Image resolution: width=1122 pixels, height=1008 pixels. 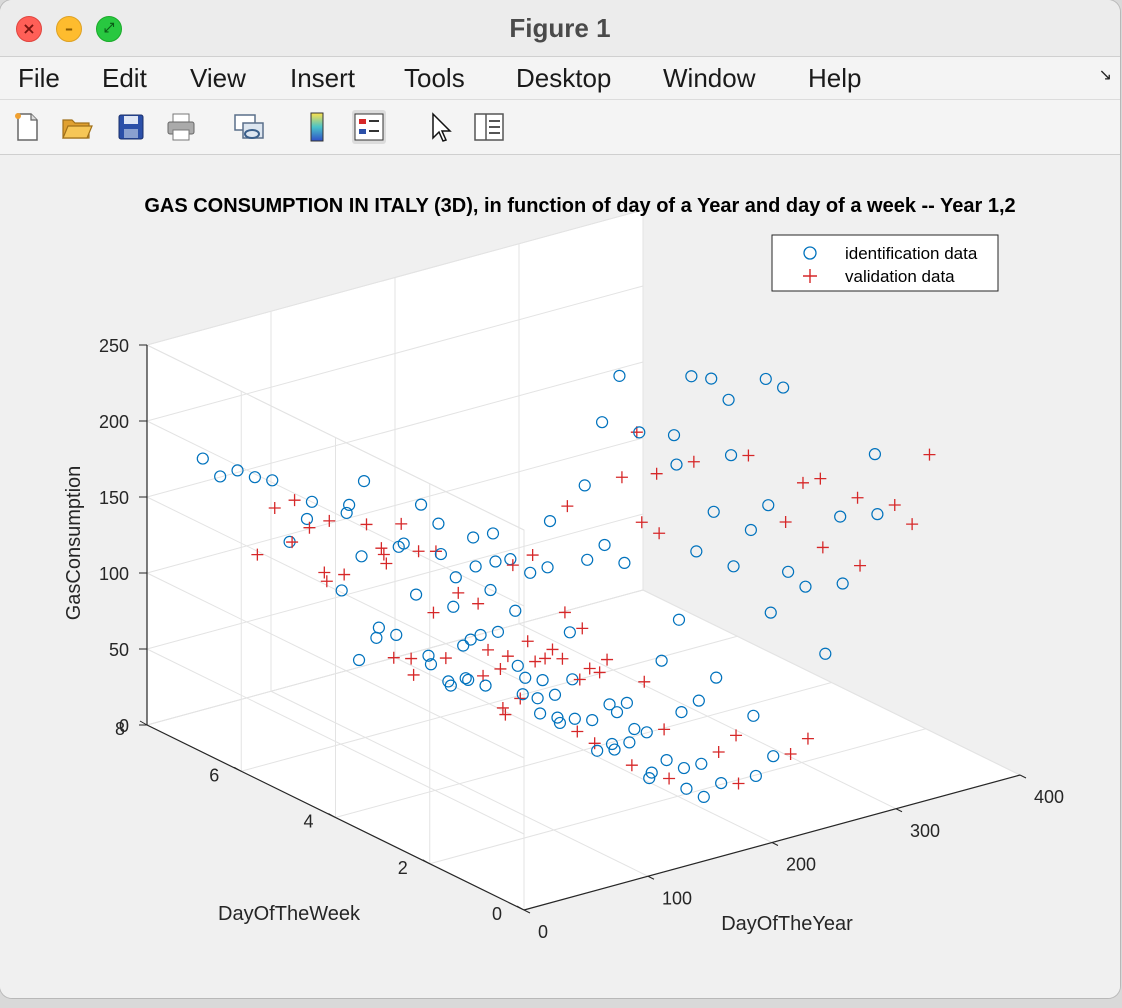 I want to click on z-tick-label: 150, so click(x=114, y=498).